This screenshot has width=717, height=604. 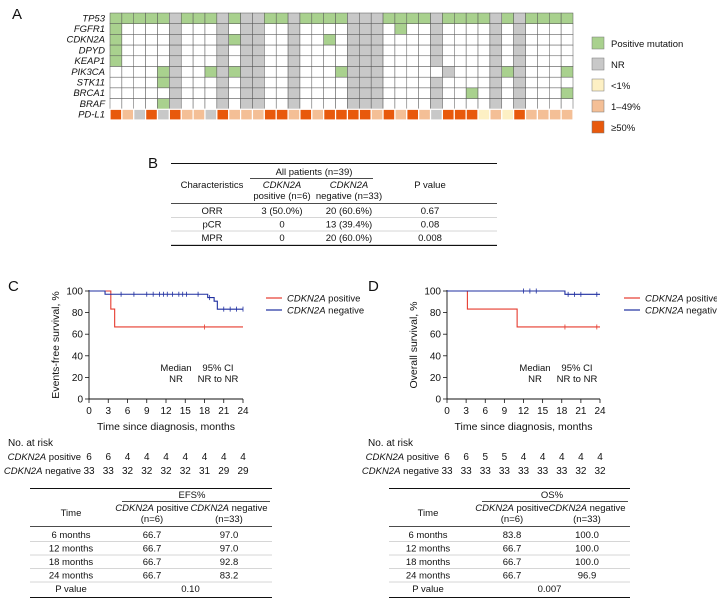 What do you see at coordinates (428, 589) in the screenshot?
I see `panel-d-table-p-label: P value` at bounding box center [428, 589].